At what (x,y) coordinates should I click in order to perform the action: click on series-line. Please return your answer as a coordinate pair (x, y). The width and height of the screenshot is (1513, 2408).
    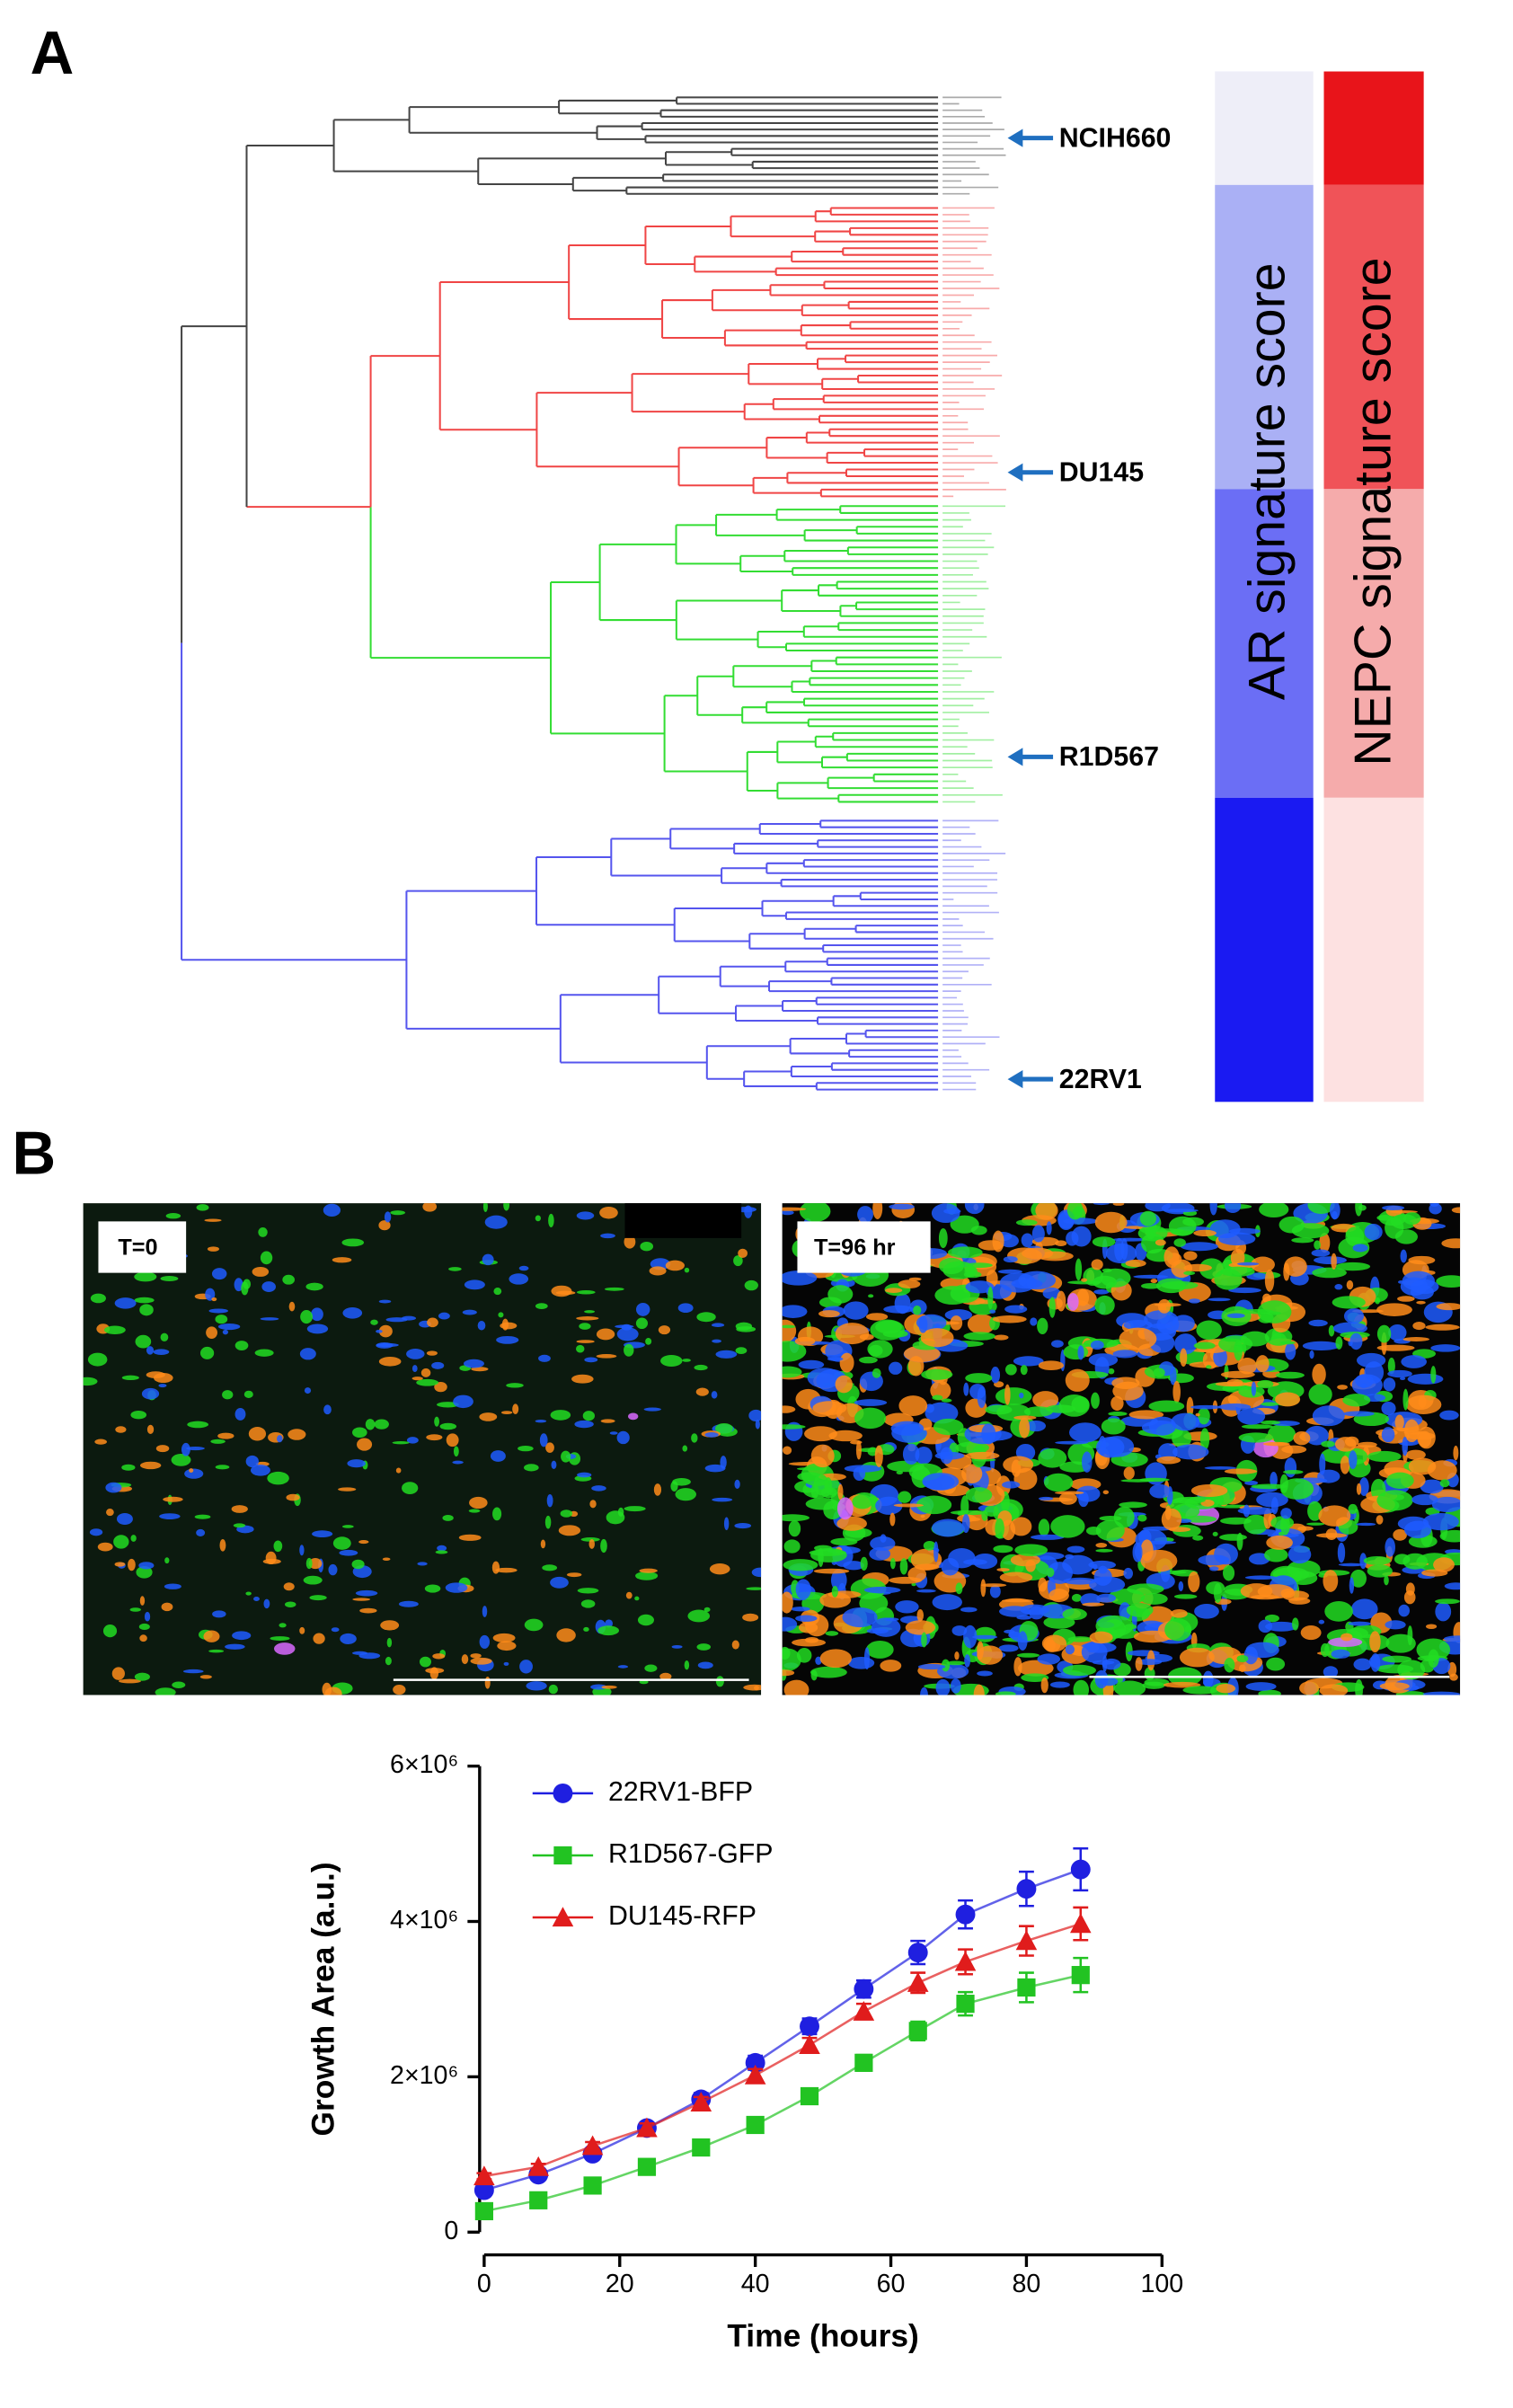
    Looking at the image, I should click on (782, 2050).